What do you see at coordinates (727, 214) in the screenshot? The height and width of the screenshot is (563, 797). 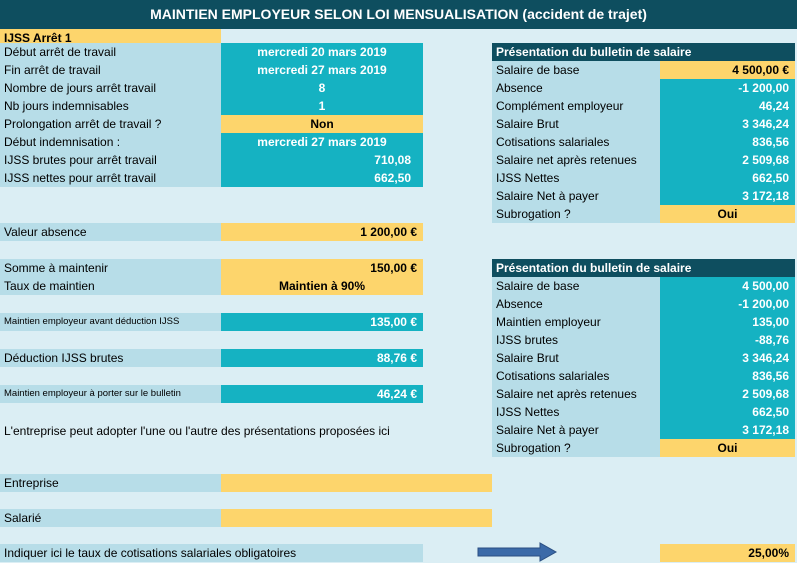 I see `b1-value-subrogation: Oui` at bounding box center [727, 214].